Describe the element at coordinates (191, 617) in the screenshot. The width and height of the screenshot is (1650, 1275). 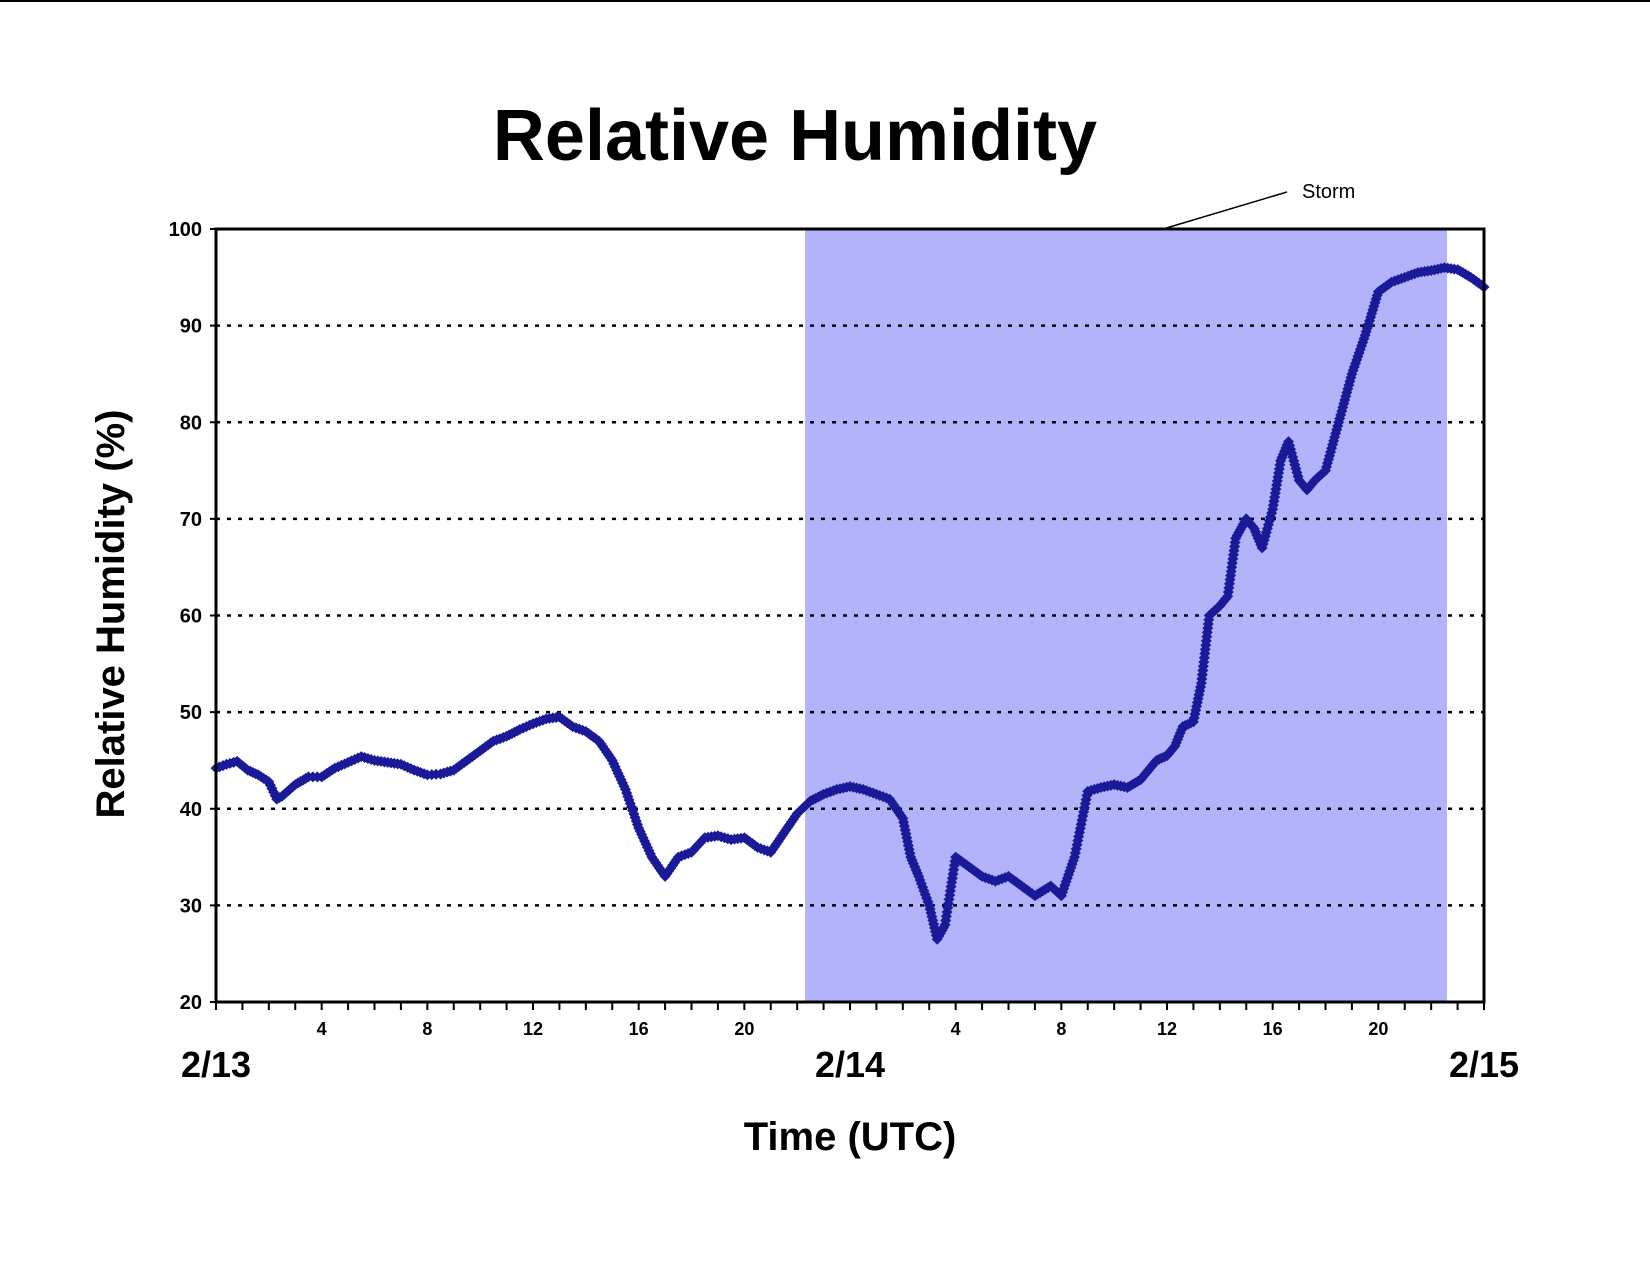
I see `y-tick-label-60: 60` at that location.